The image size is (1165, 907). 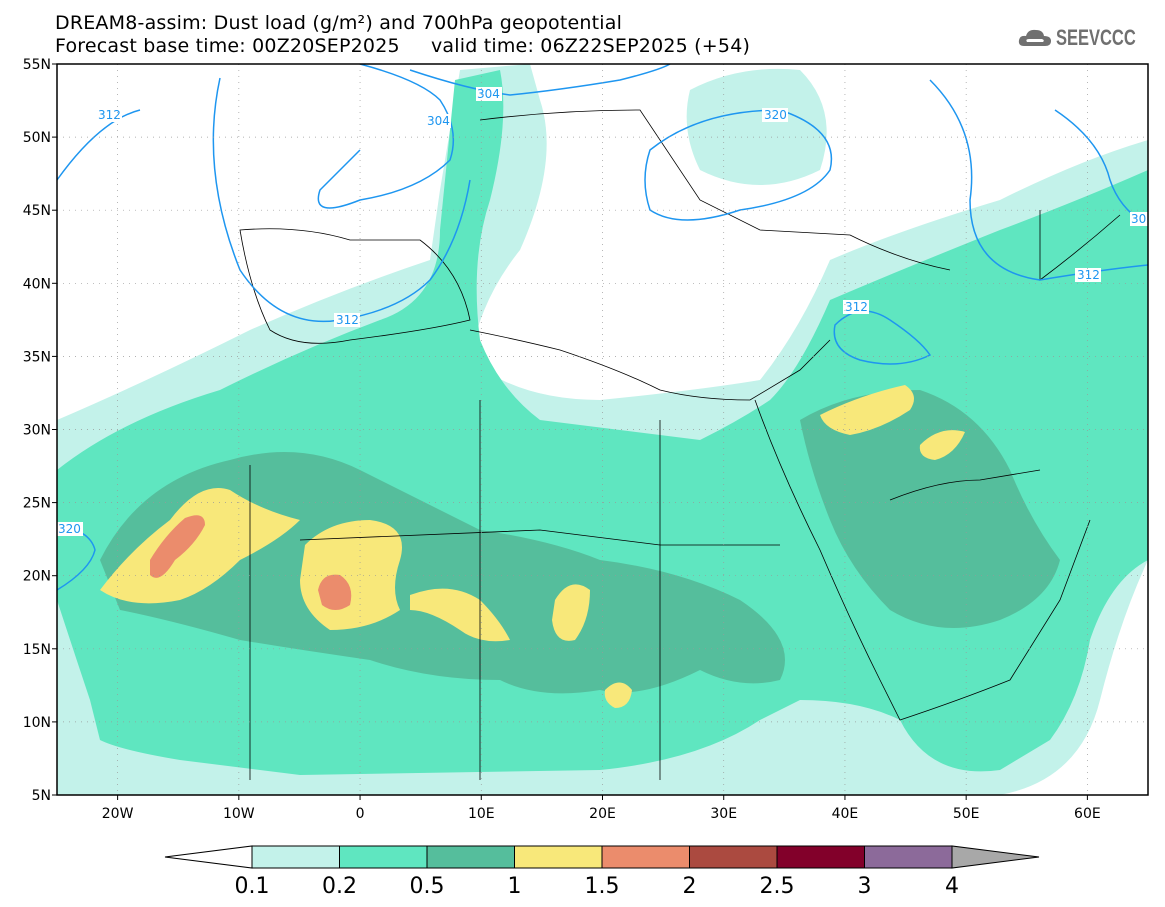 I want to click on lon-label: 20W, so click(x=118, y=814).